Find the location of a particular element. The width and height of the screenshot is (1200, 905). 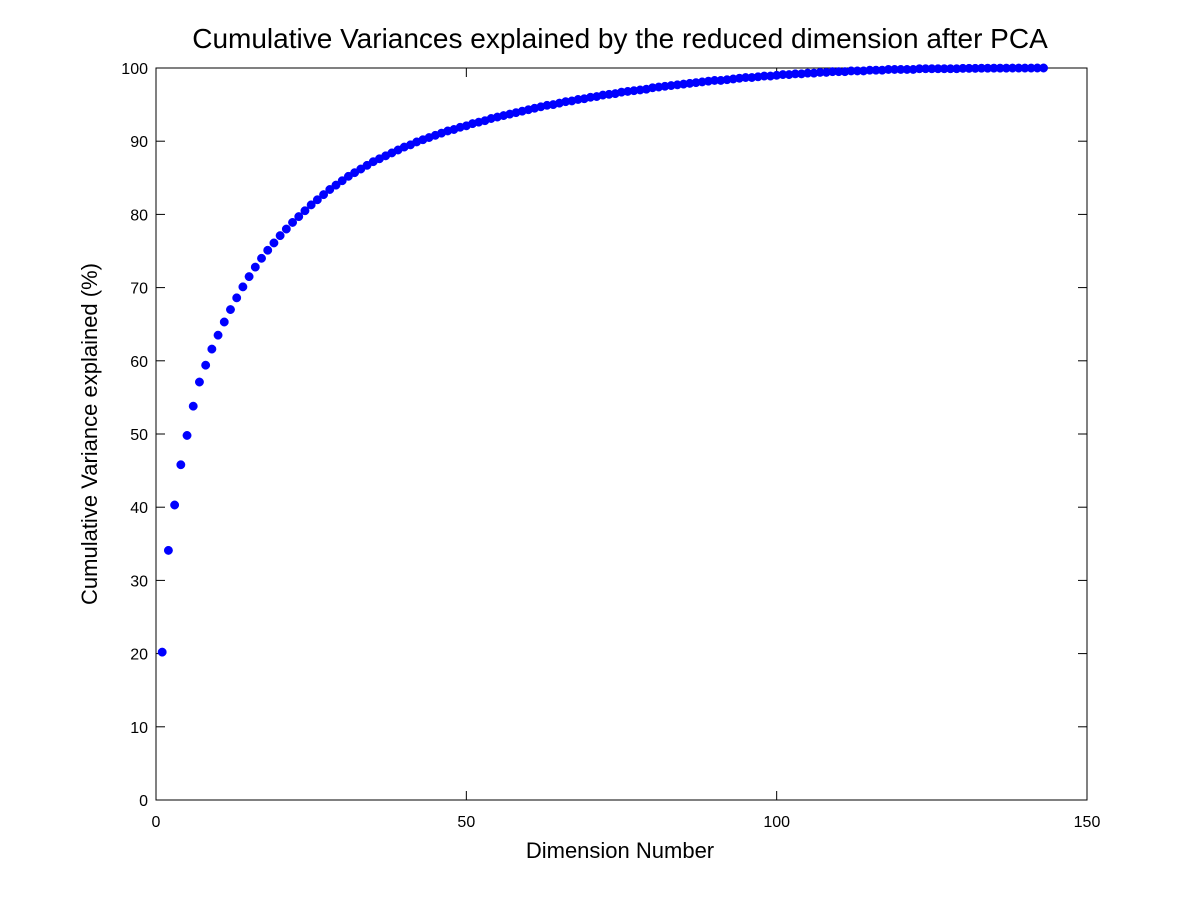

x-tick-label: 150 is located at coordinates (1087, 822).